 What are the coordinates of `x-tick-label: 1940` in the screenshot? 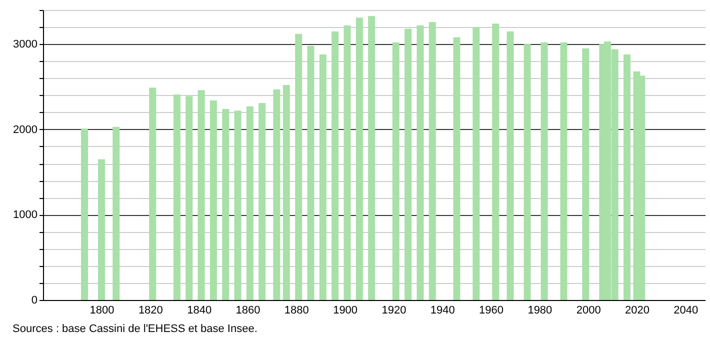 It's located at (442, 310).